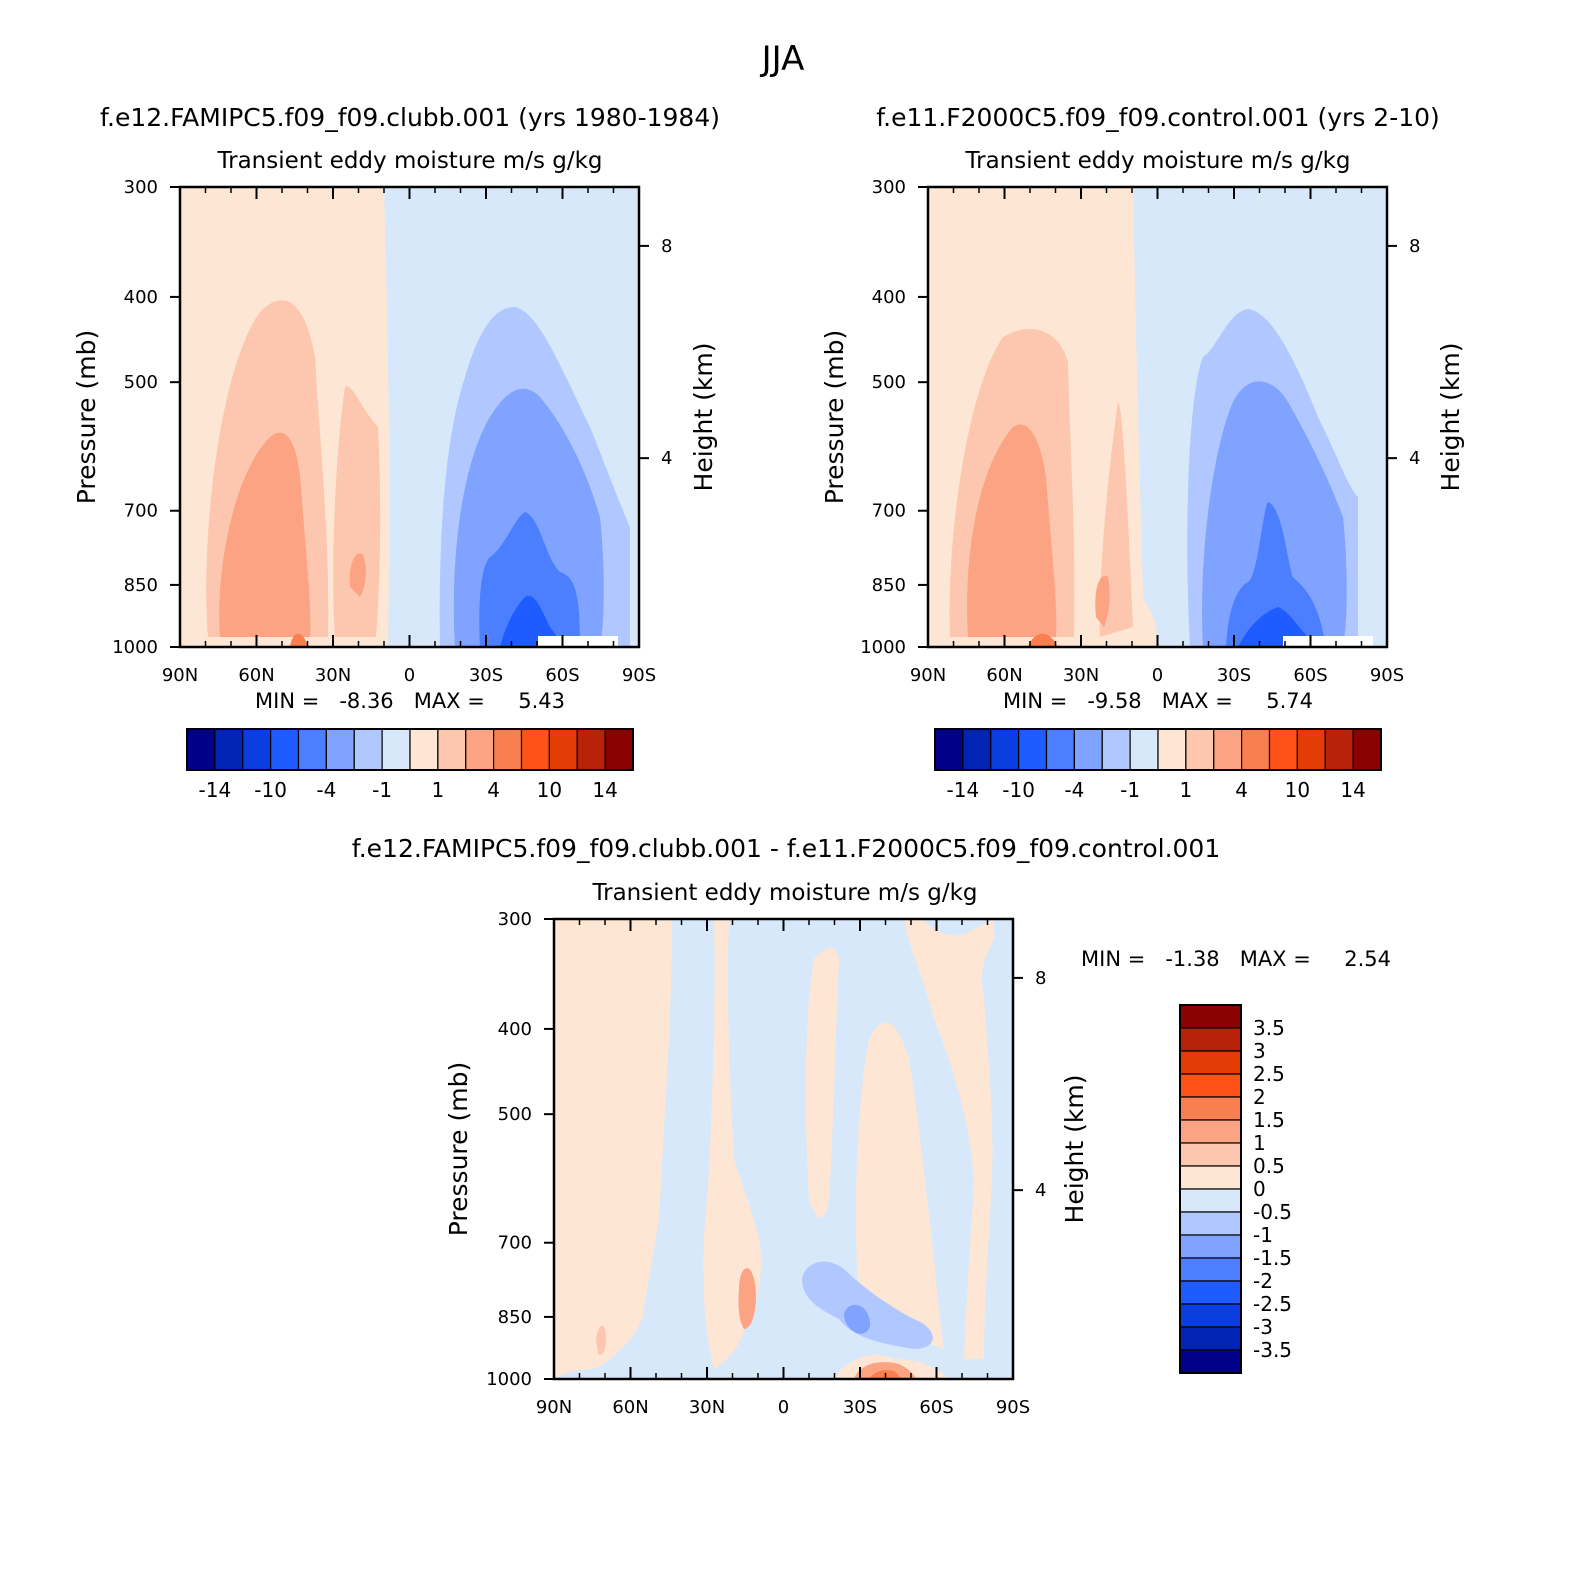 The height and width of the screenshot is (1588, 1591). Describe the element at coordinates (1074, 790) in the screenshot. I see `colorbar-label: -4` at that location.